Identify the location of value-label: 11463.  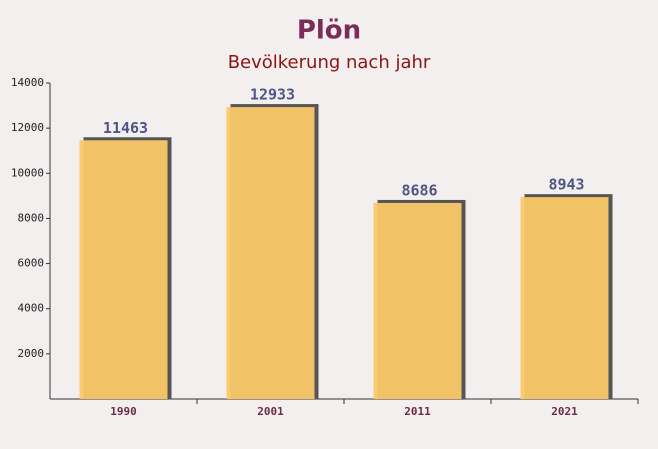
(125, 128).